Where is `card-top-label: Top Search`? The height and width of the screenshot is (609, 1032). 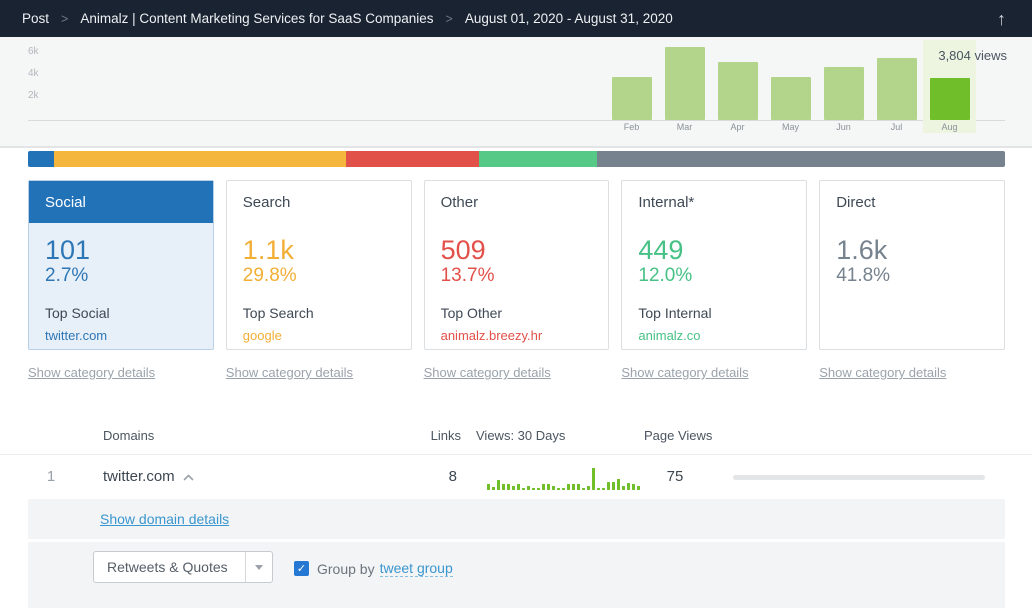 card-top-label: Top Search is located at coordinates (278, 312).